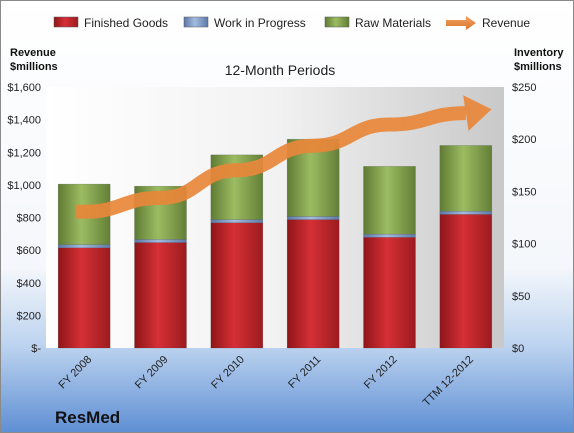  I want to click on bar-finished-goods-fy-2011, so click(313, 284).